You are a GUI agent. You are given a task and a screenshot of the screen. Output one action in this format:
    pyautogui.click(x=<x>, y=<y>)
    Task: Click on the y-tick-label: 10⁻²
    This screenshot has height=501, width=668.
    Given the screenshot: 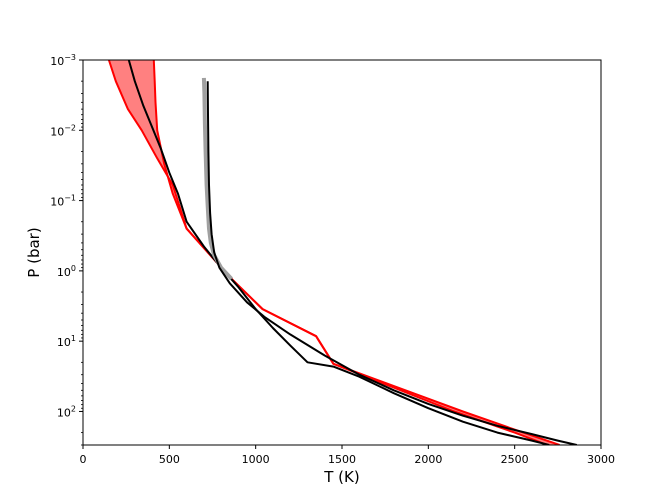 What is the action you would take?
    pyautogui.click(x=63, y=130)
    